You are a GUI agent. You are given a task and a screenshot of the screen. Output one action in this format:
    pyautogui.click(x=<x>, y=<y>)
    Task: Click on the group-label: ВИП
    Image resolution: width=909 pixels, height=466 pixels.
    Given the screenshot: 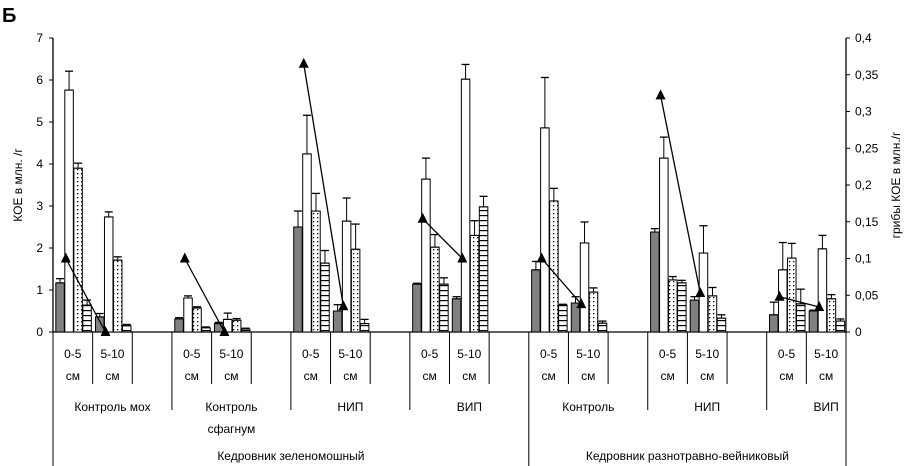 What is the action you would take?
    pyautogui.click(x=469, y=407)
    